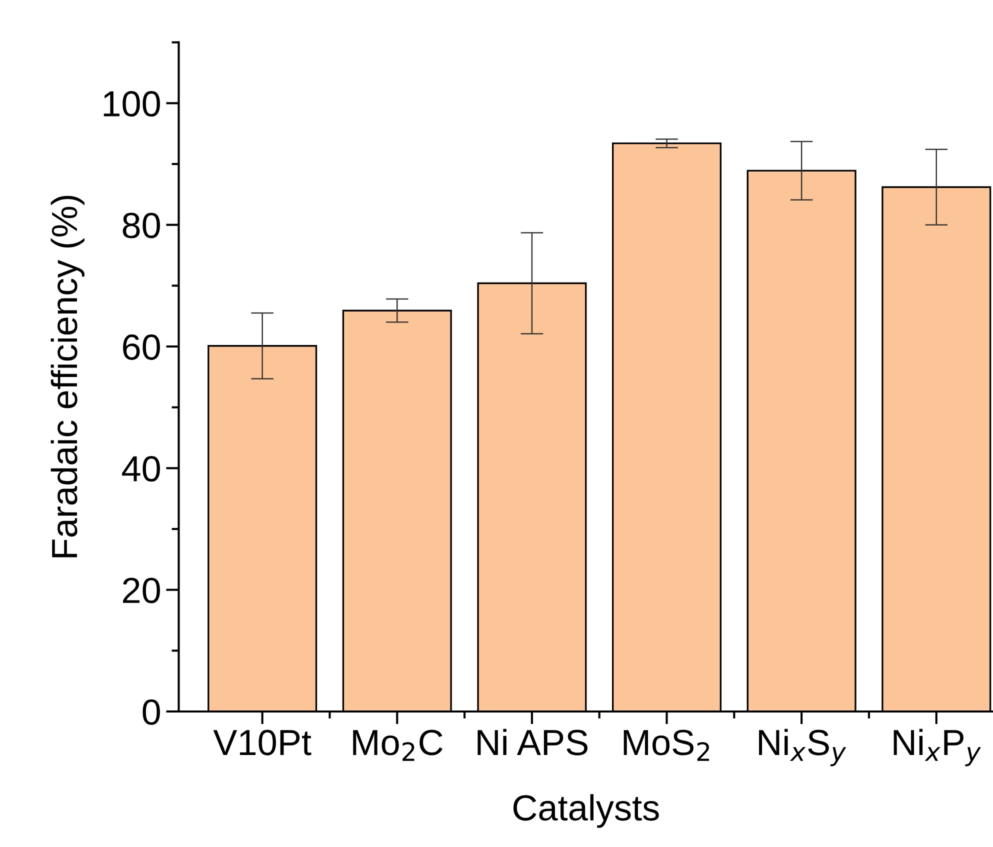 The height and width of the screenshot is (847, 993). What do you see at coordinates (667, 745) in the screenshot?
I see `x-tick-label: MoS$_{2}$` at bounding box center [667, 745].